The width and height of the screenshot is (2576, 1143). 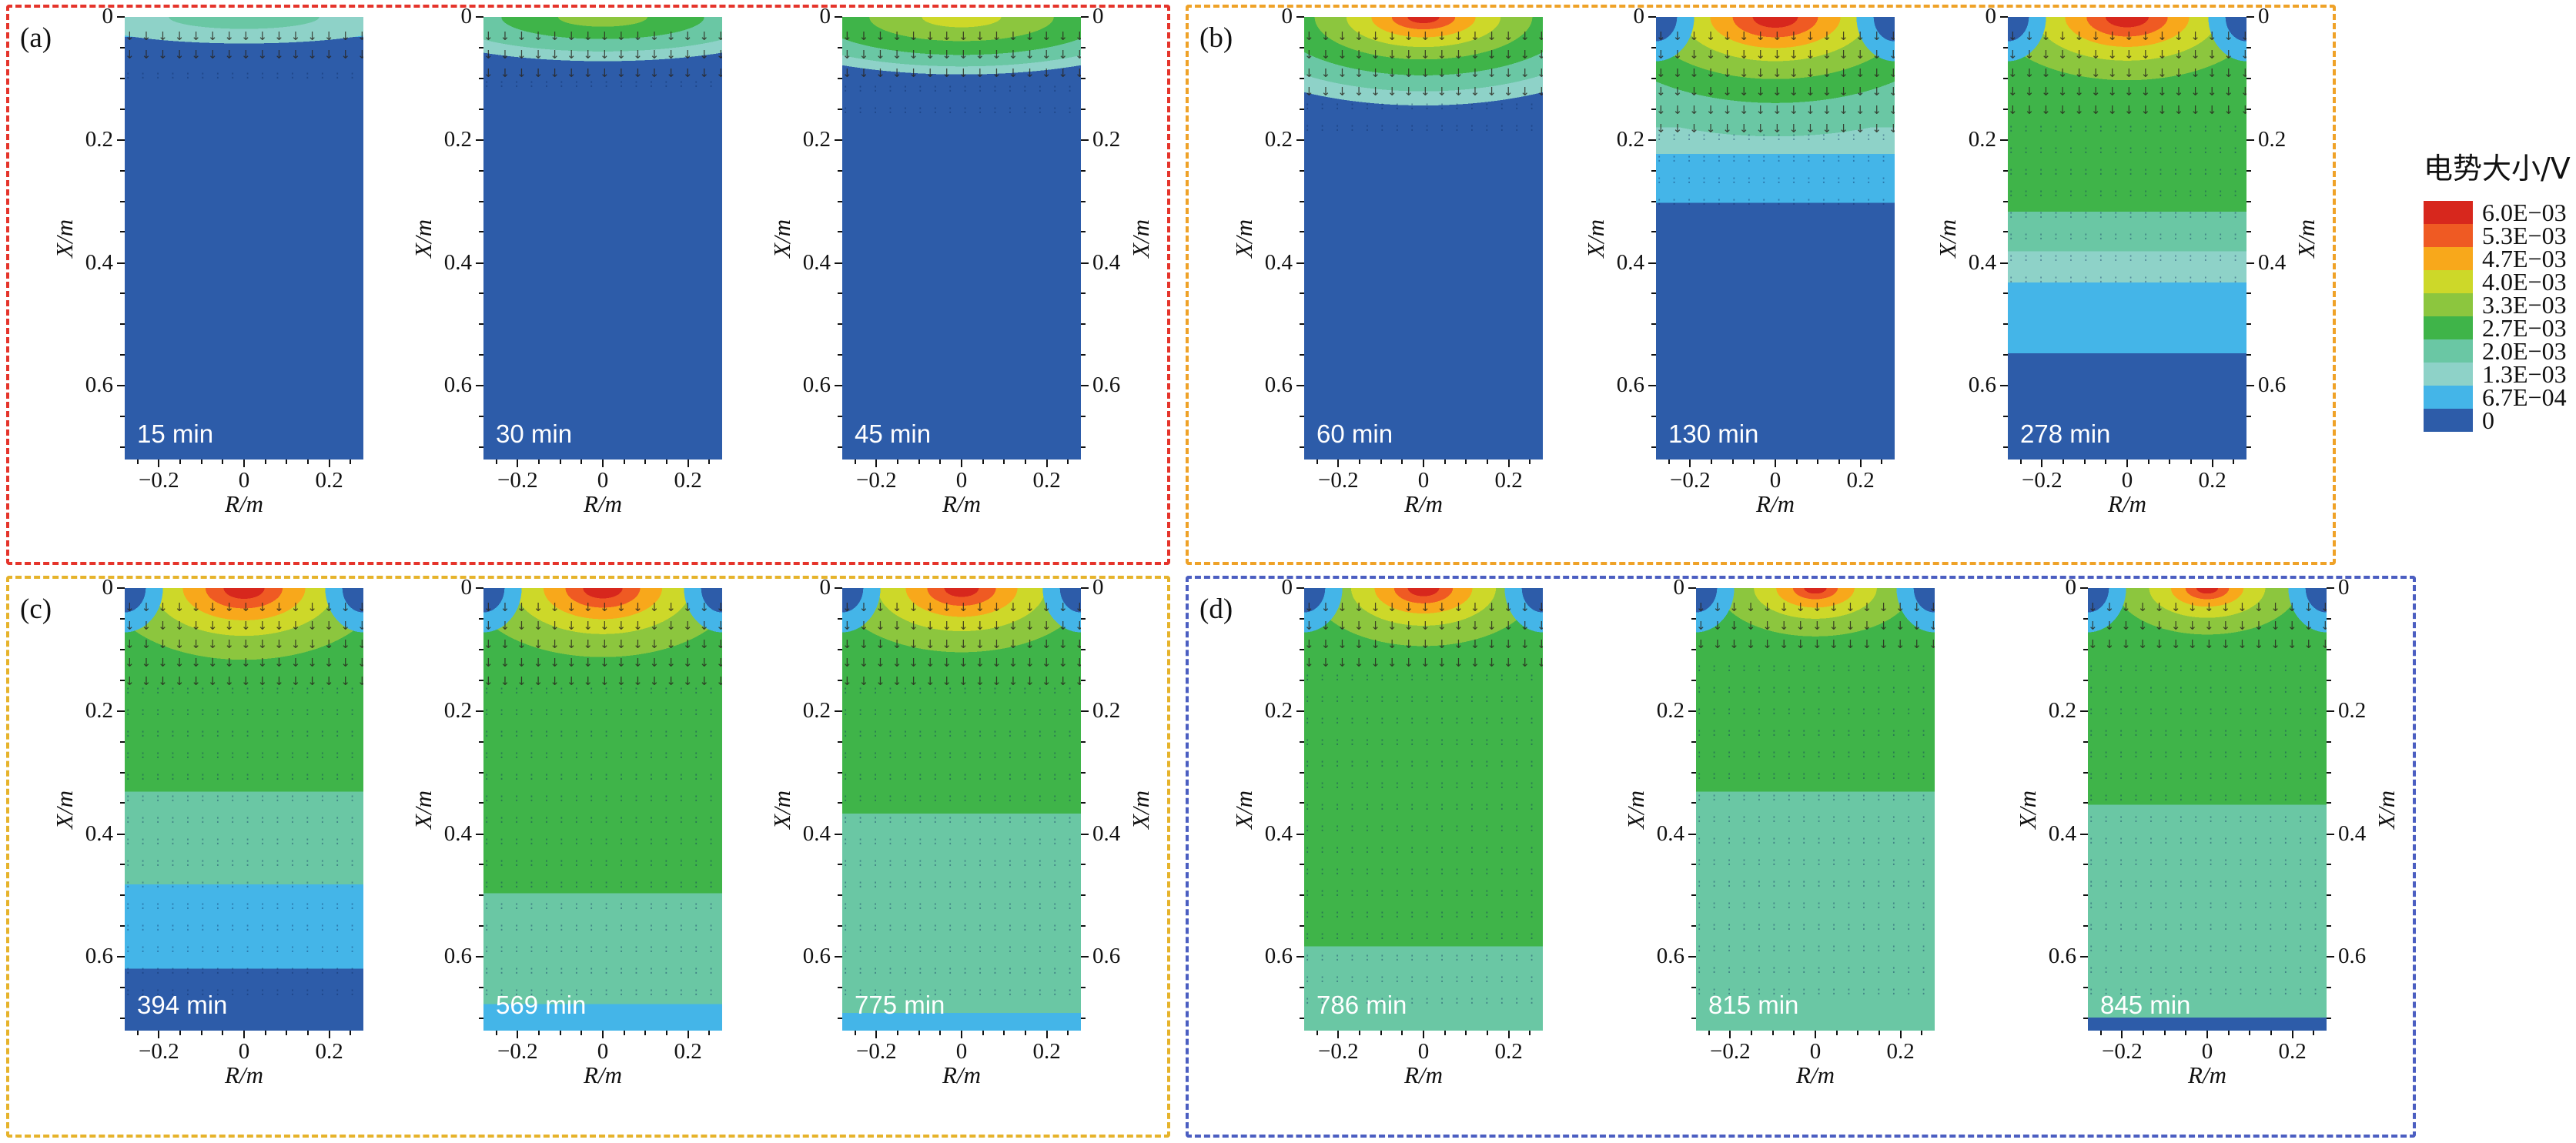 What do you see at coordinates (688, 480) in the screenshot?
I see `x-tick-label: 0.2` at bounding box center [688, 480].